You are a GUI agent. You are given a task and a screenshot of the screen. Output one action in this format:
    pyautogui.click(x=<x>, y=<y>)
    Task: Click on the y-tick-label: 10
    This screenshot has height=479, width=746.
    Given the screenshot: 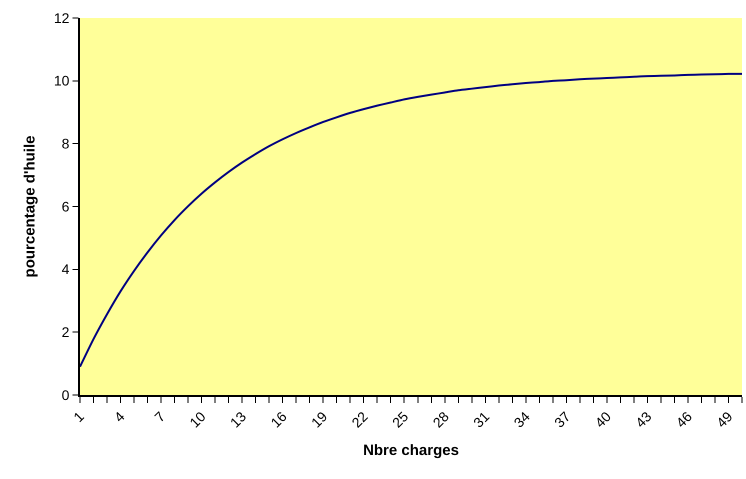 What is the action you would take?
    pyautogui.click(x=62, y=80)
    